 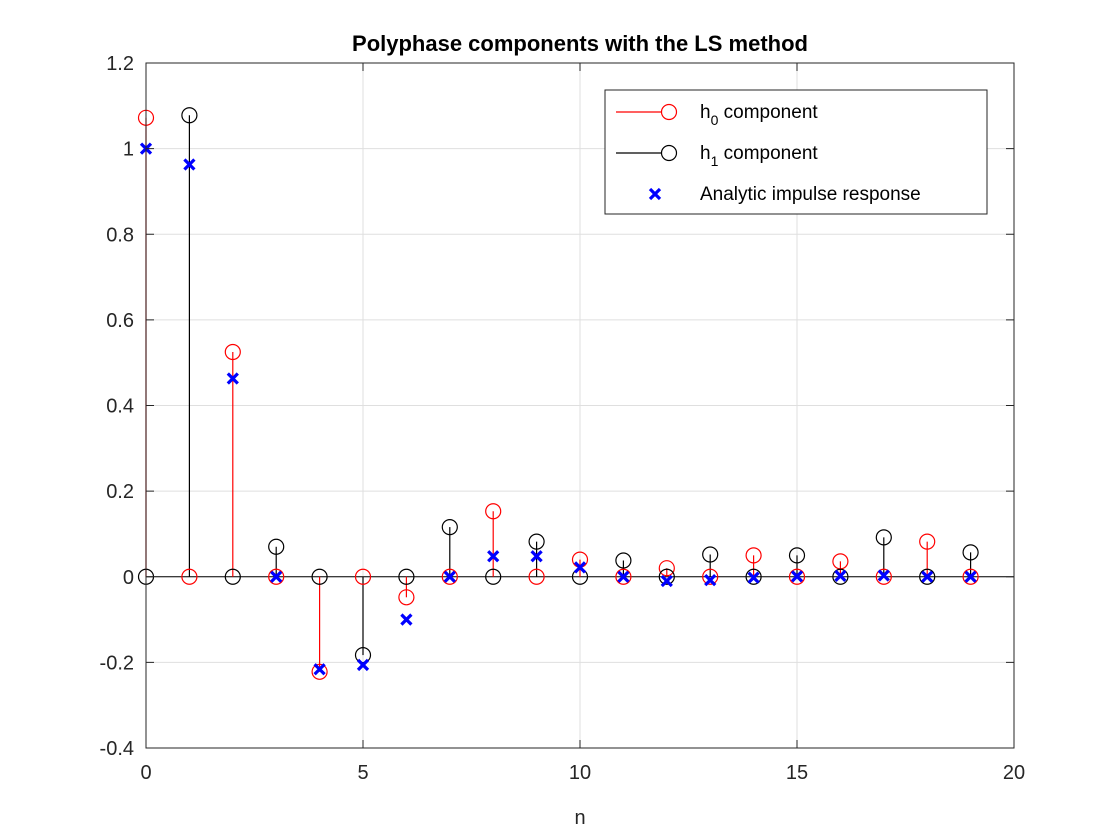 What do you see at coordinates (1014, 773) in the screenshot?
I see `x-tick-label: 20` at bounding box center [1014, 773].